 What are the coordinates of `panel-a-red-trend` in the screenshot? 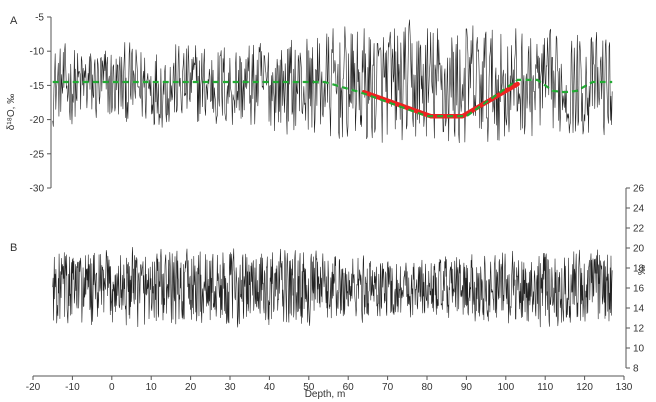 It's located at (440, 100).